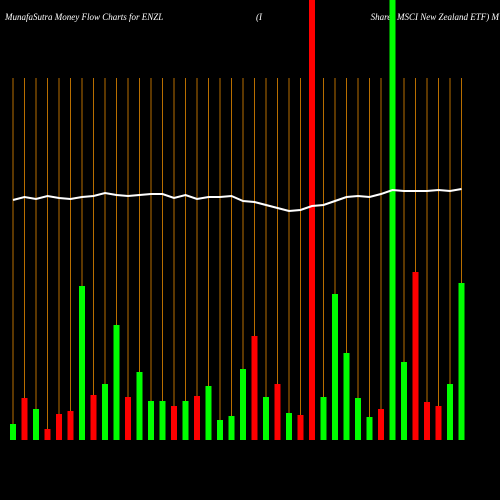 This screenshot has height=500, width=500. I want to click on chart-subtitle: Shares MSCI New Zealand ETF) M, so click(435, 17).